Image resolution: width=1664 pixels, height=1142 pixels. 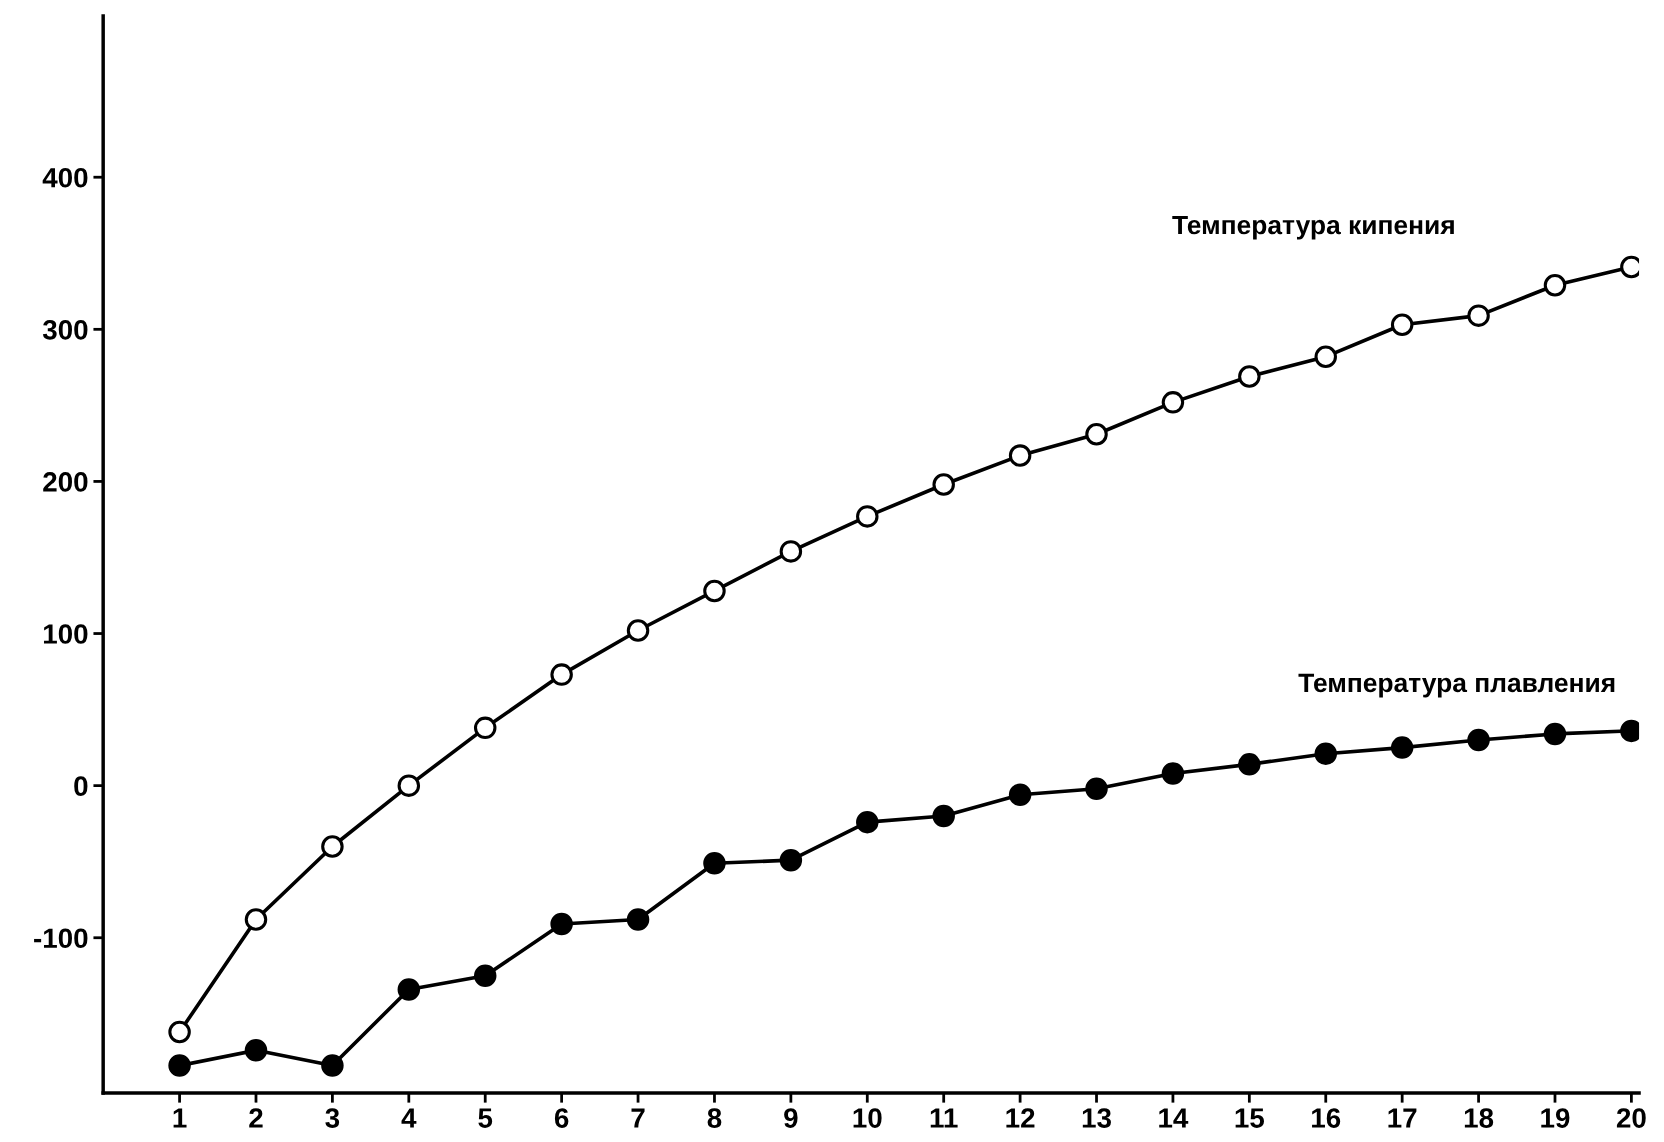 What do you see at coordinates (714, 1118) in the screenshot?
I see `x-tick-label: 8` at bounding box center [714, 1118].